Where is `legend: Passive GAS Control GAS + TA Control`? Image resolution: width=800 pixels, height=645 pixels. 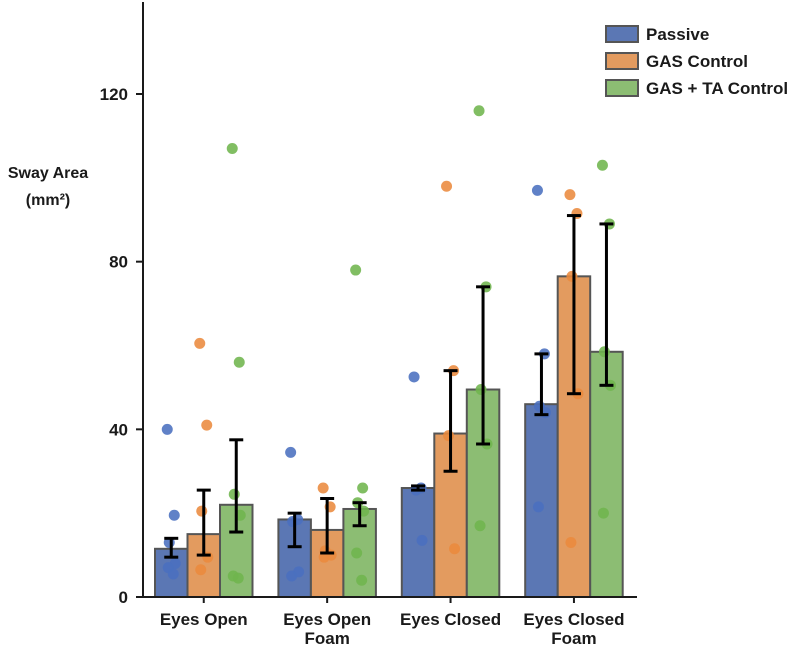 legend: Passive GAS Control GAS + TA Control is located at coordinates (696, 61).